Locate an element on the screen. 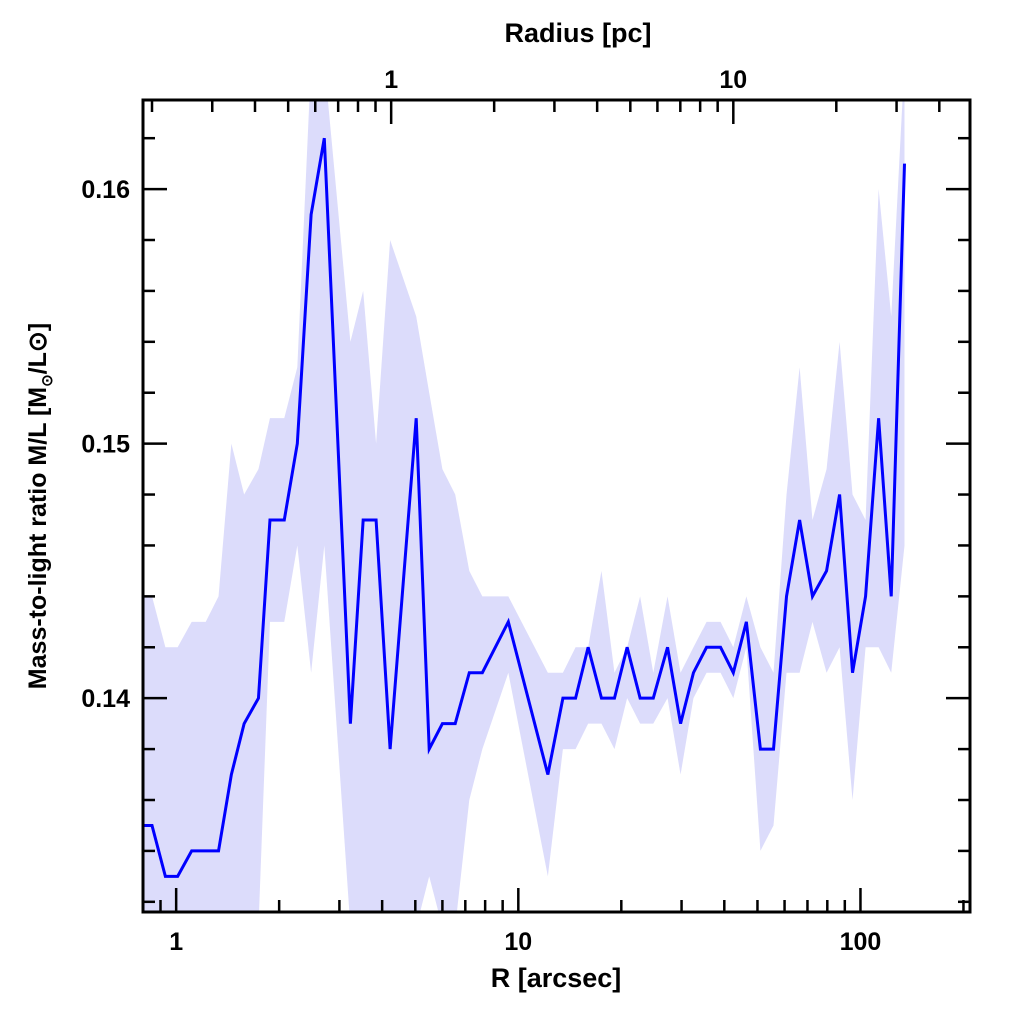 This screenshot has width=1024, height=1024. x-top-axis-label: Radius [pc] is located at coordinates (577, 33).